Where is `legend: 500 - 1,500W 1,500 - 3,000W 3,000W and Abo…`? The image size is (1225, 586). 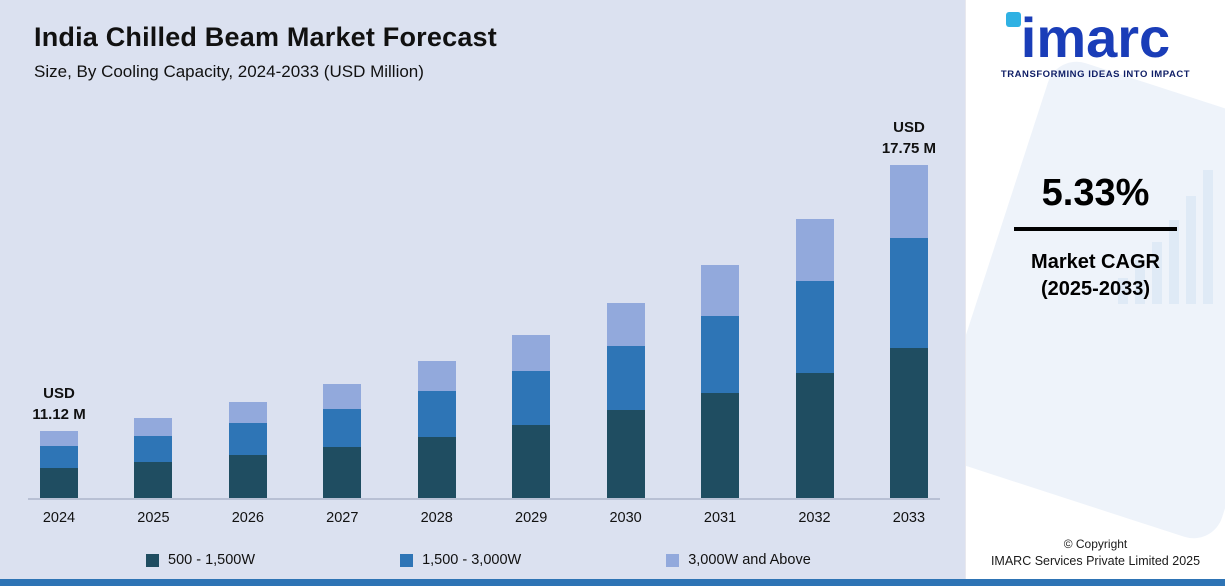 legend: 500 - 1,500W 1,500 - 3,000W 3,000W and Abo… is located at coordinates (484, 560).